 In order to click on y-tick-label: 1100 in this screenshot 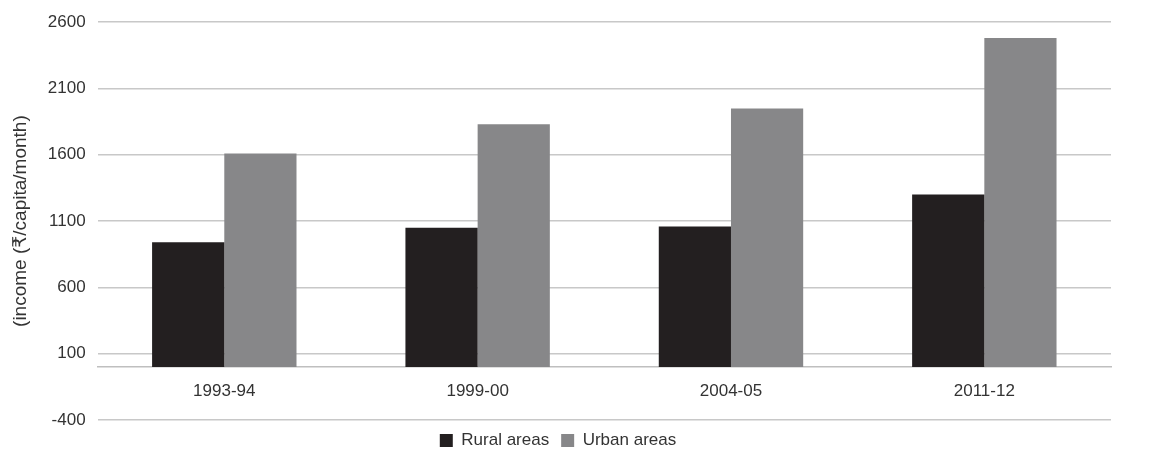, I will do `click(67, 220)`.